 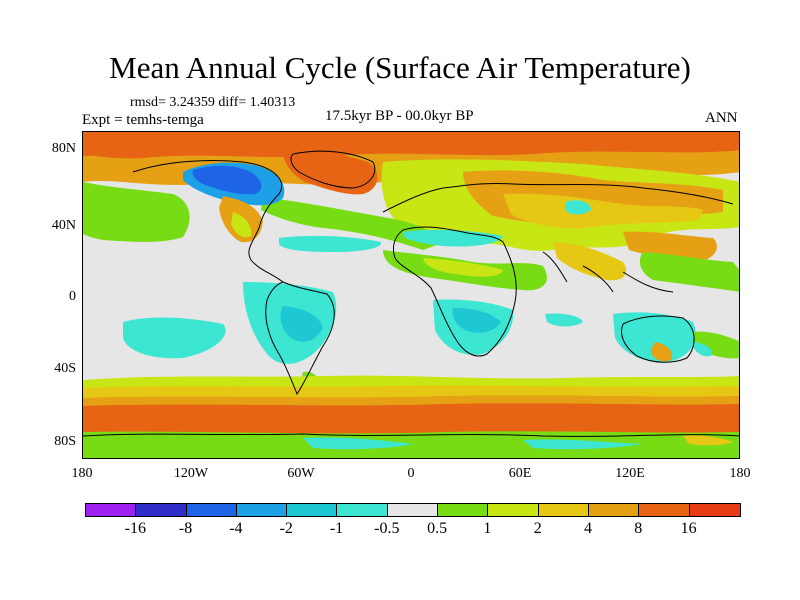 I want to click on eurasia-coast, so click(x=558, y=197).